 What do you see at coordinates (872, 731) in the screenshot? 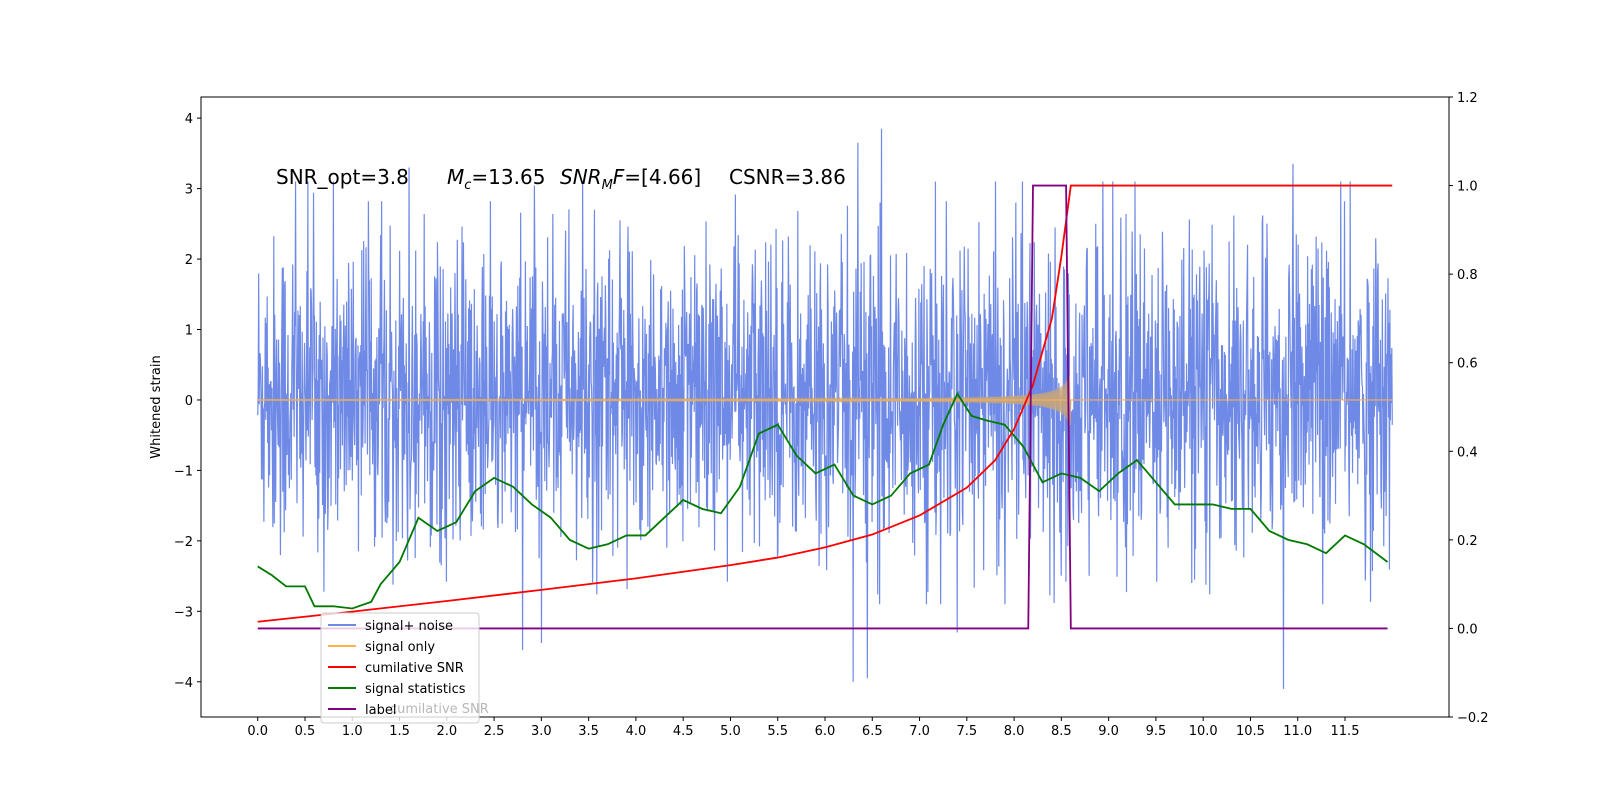
I see `x-tick-label-13: 6.5` at bounding box center [872, 731].